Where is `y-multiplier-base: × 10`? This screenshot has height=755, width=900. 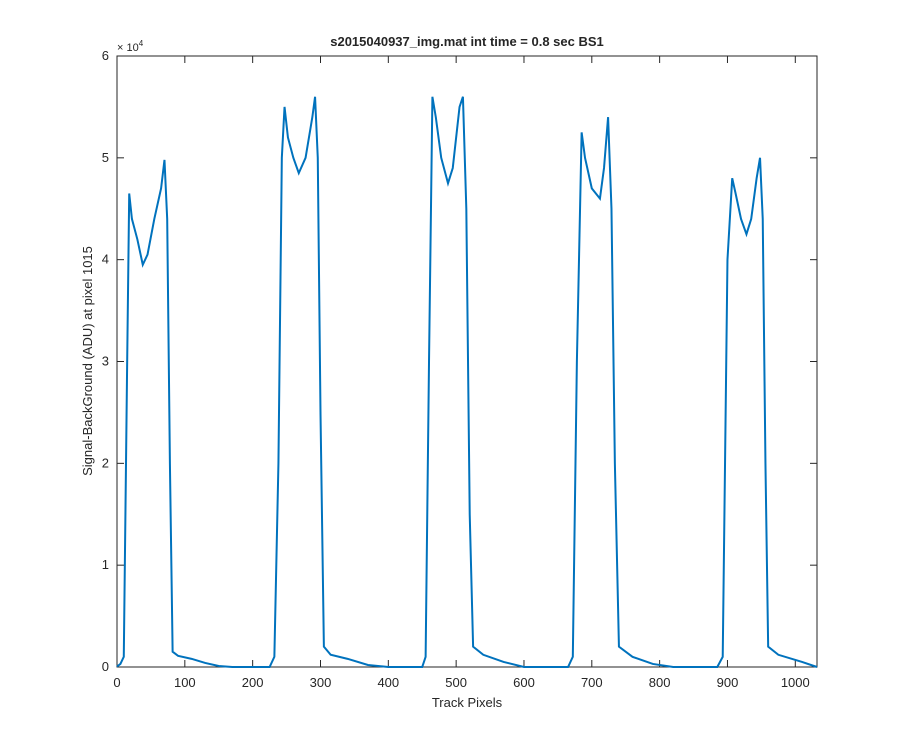 y-multiplier-base: × 10 is located at coordinates (128, 48).